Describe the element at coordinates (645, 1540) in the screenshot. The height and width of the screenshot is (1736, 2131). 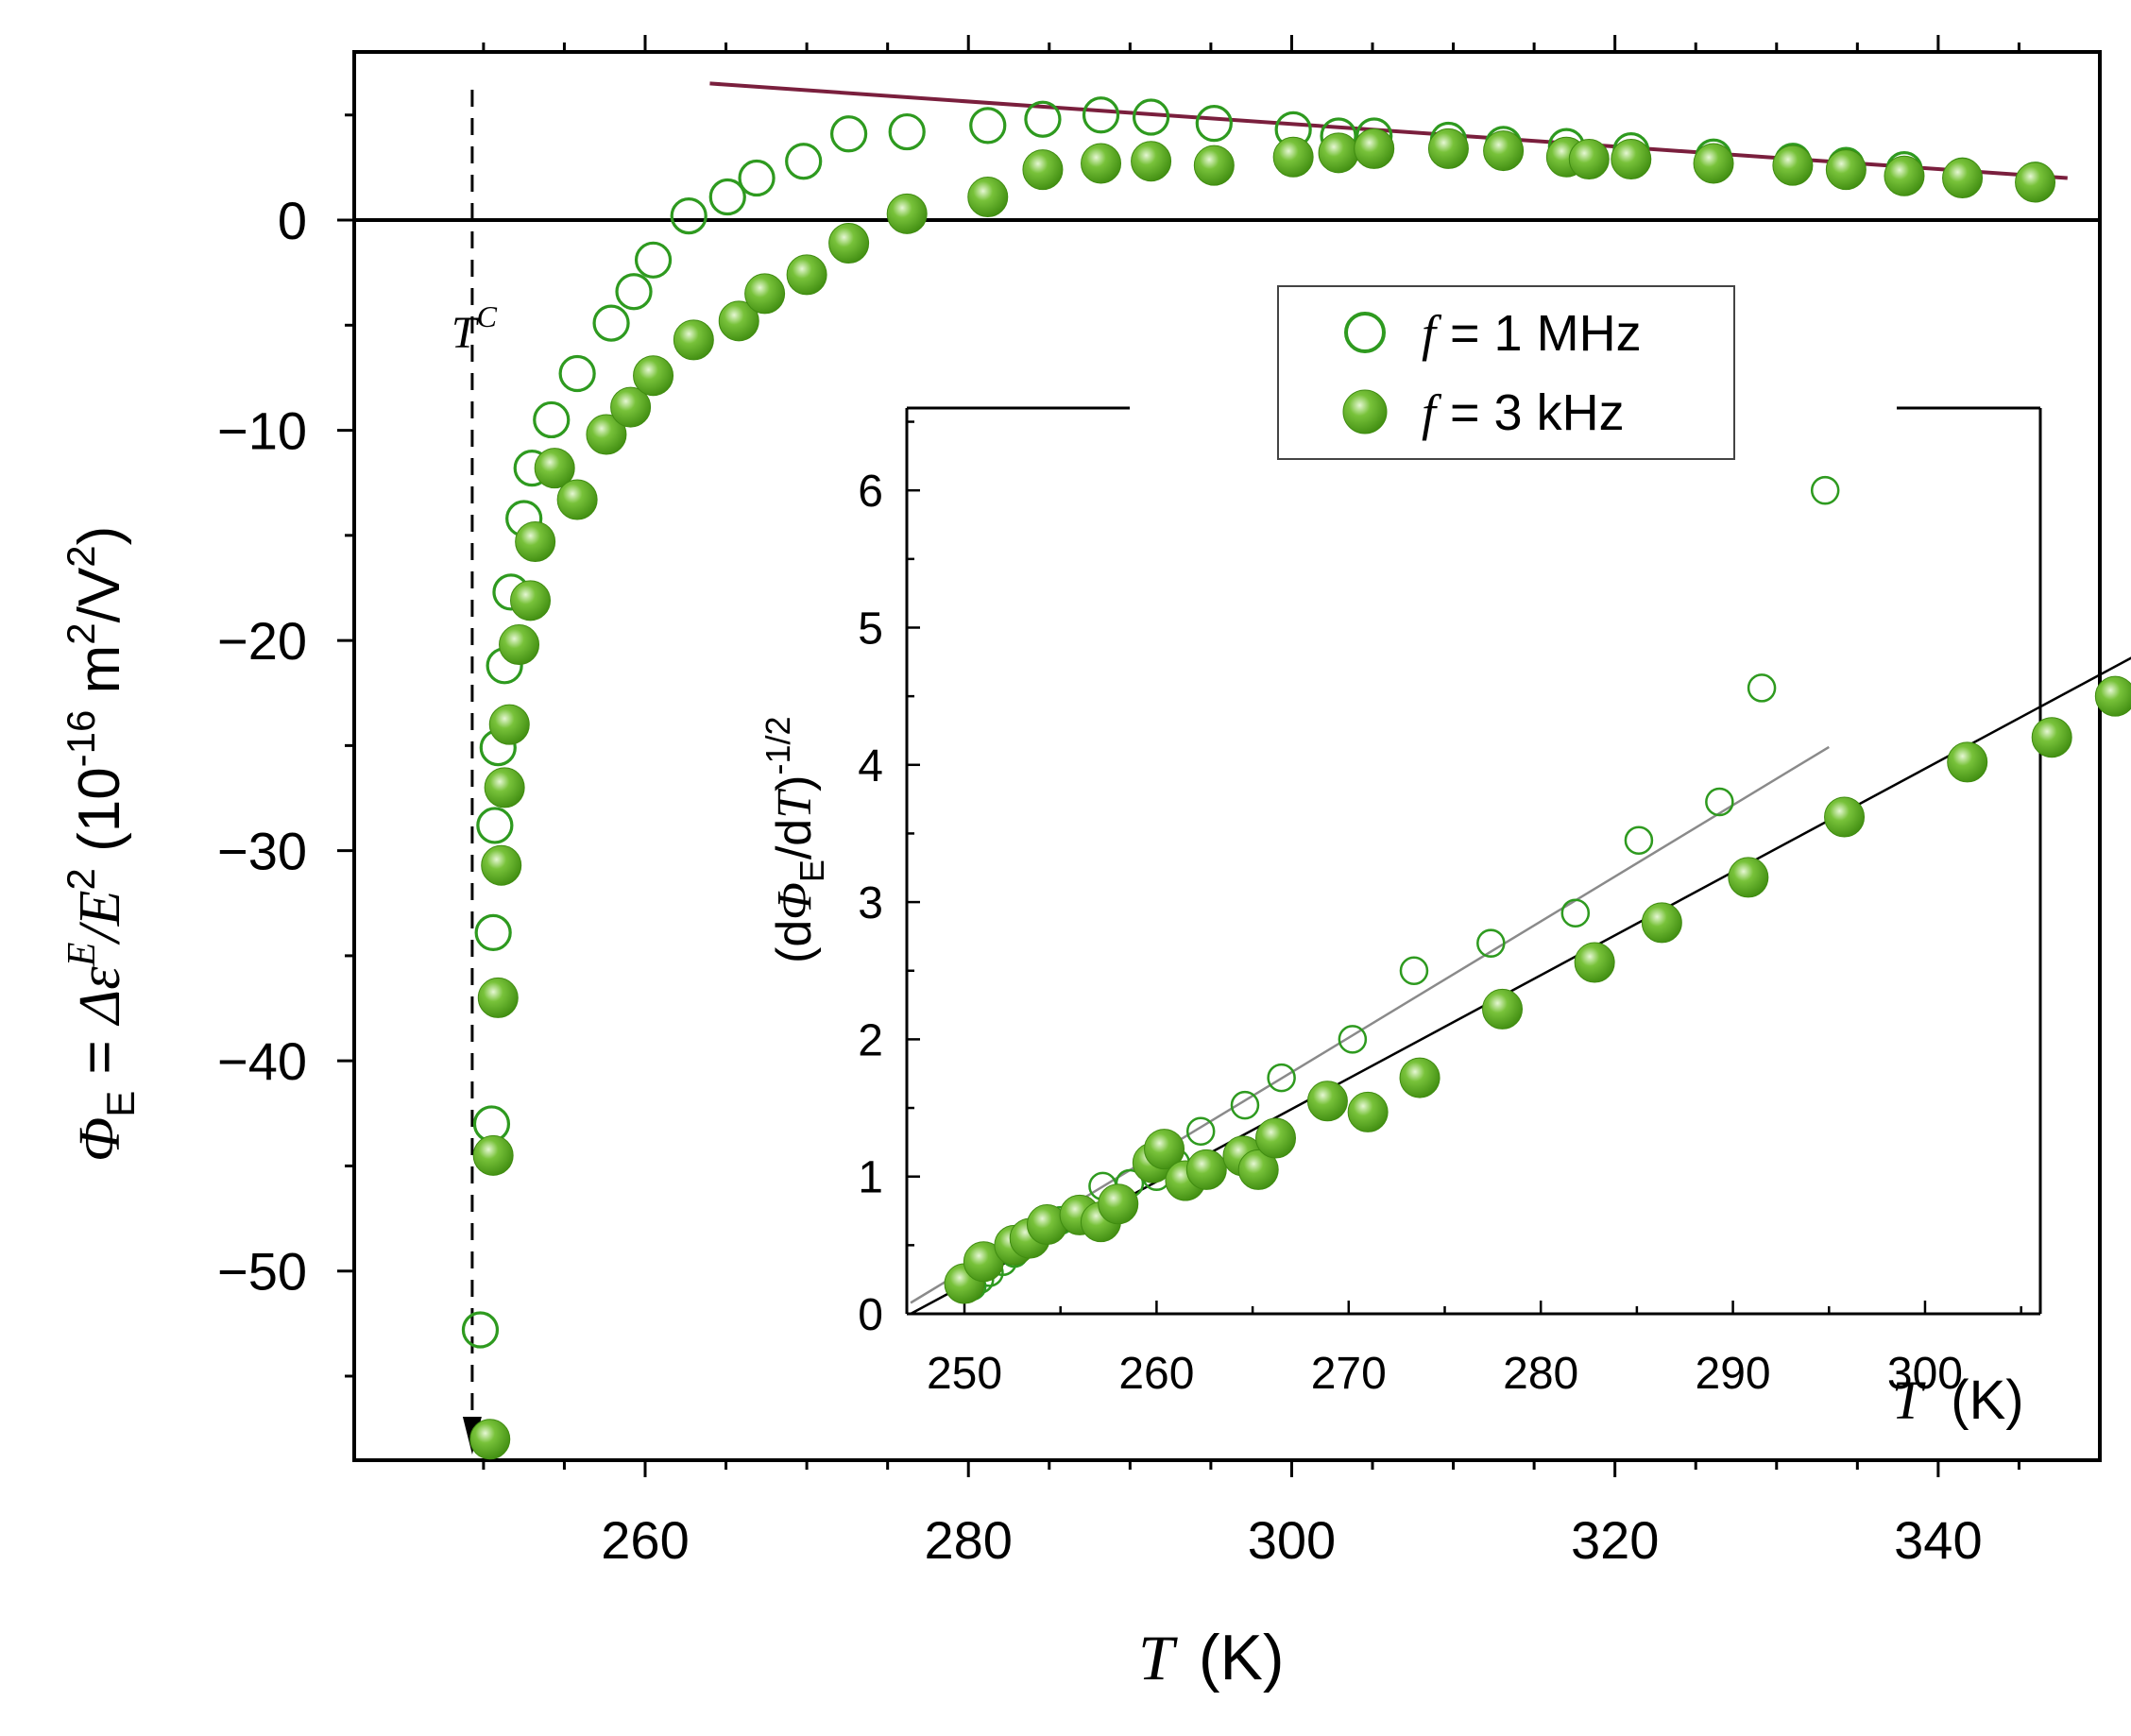
I see `main-x-tick-label: 260` at that location.